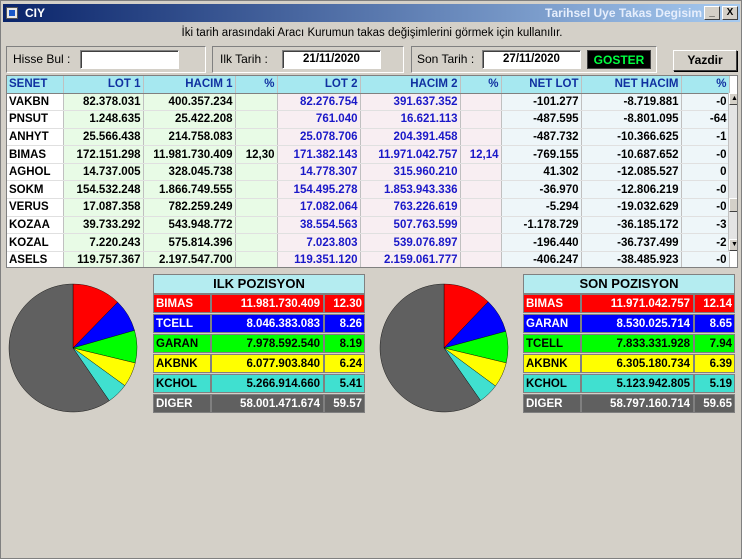 This screenshot has width=742, height=559. What do you see at coordinates (189, 102) in the screenshot?
I see `cell-hacim1: 400.357.234` at bounding box center [189, 102].